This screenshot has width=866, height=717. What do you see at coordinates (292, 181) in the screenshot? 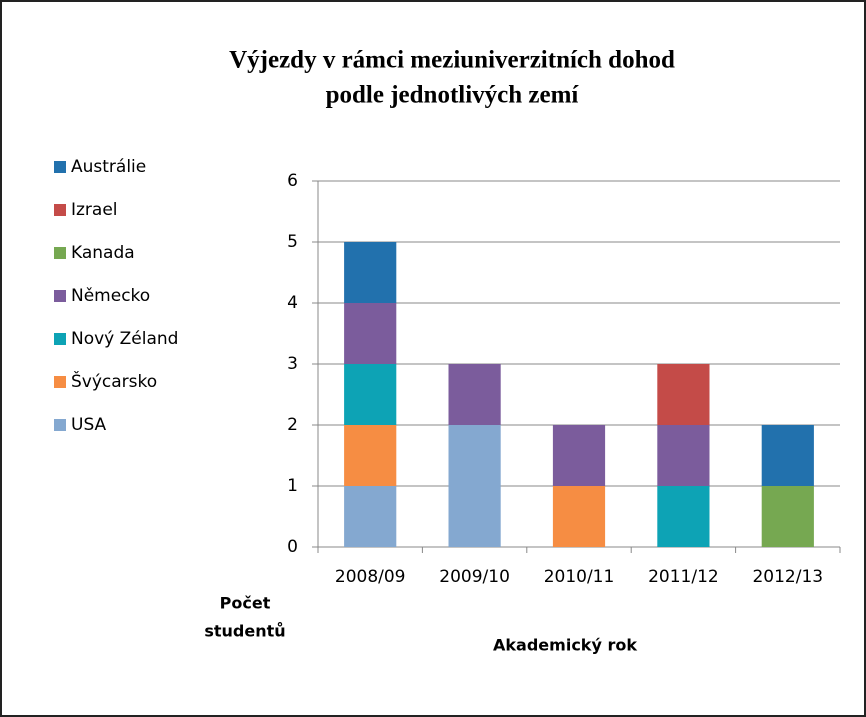
I see `y-tick-label: 6` at bounding box center [292, 181].